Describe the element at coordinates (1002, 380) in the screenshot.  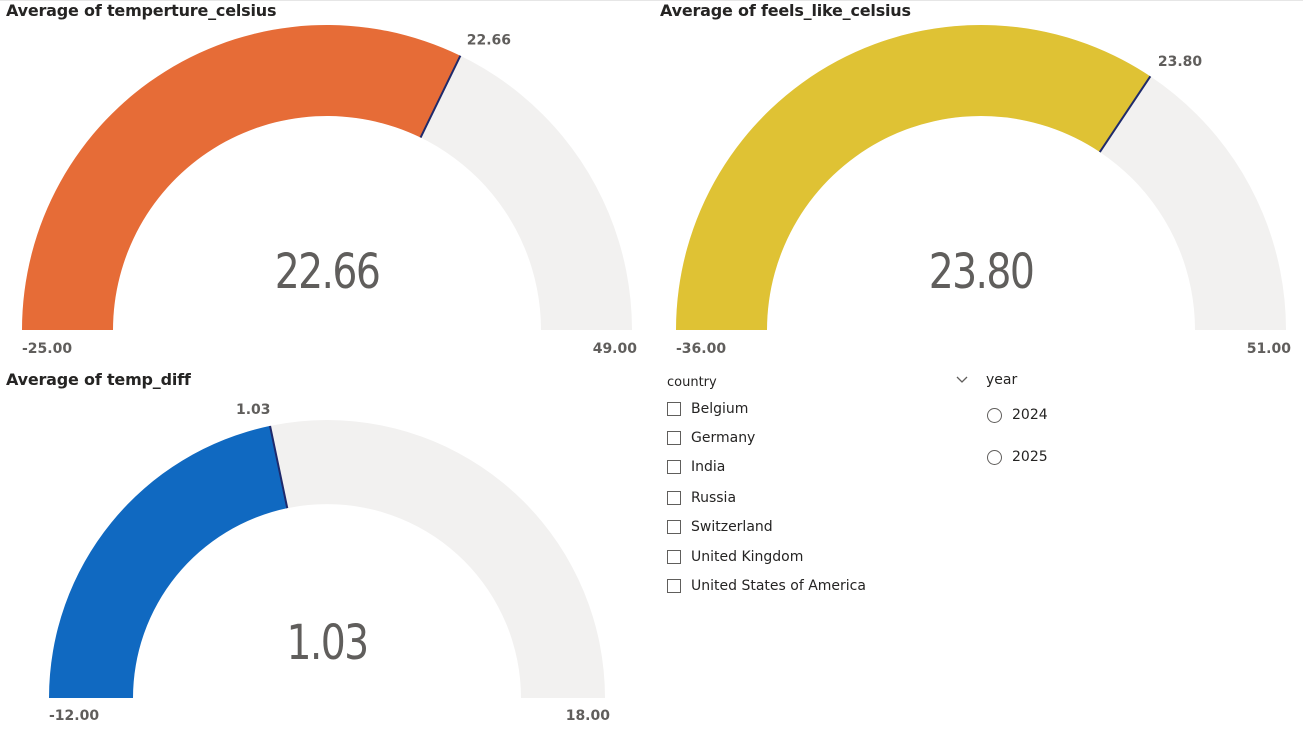
I see `year-slicer-header: year` at that location.